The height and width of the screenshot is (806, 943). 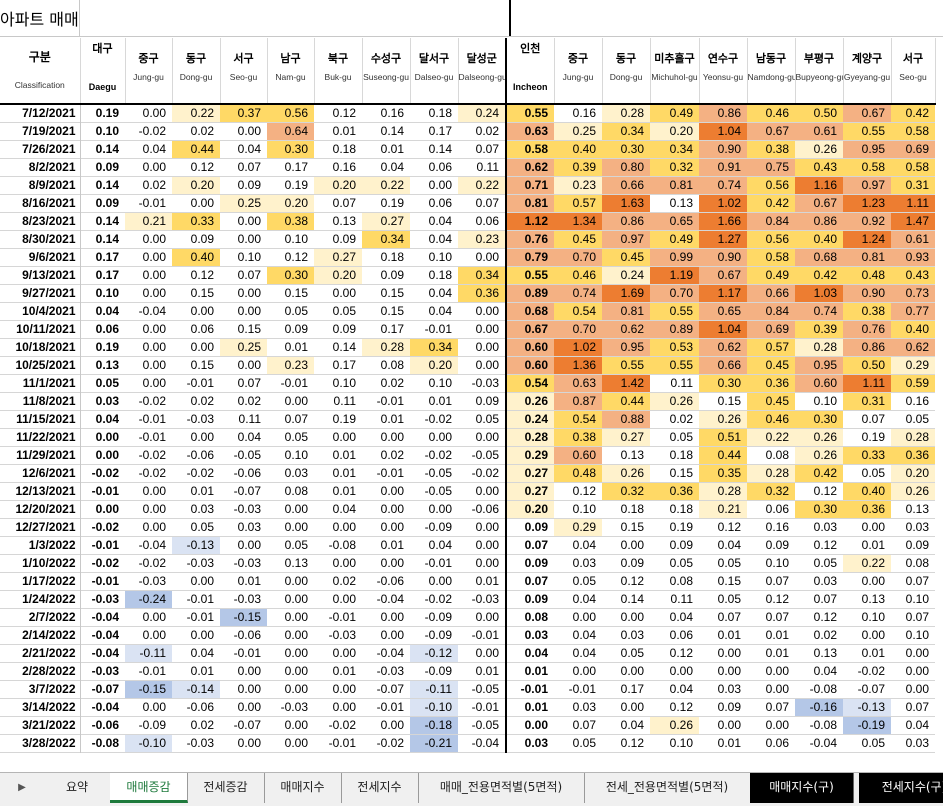 I want to click on cell: 1.04, so click(x=723, y=131).